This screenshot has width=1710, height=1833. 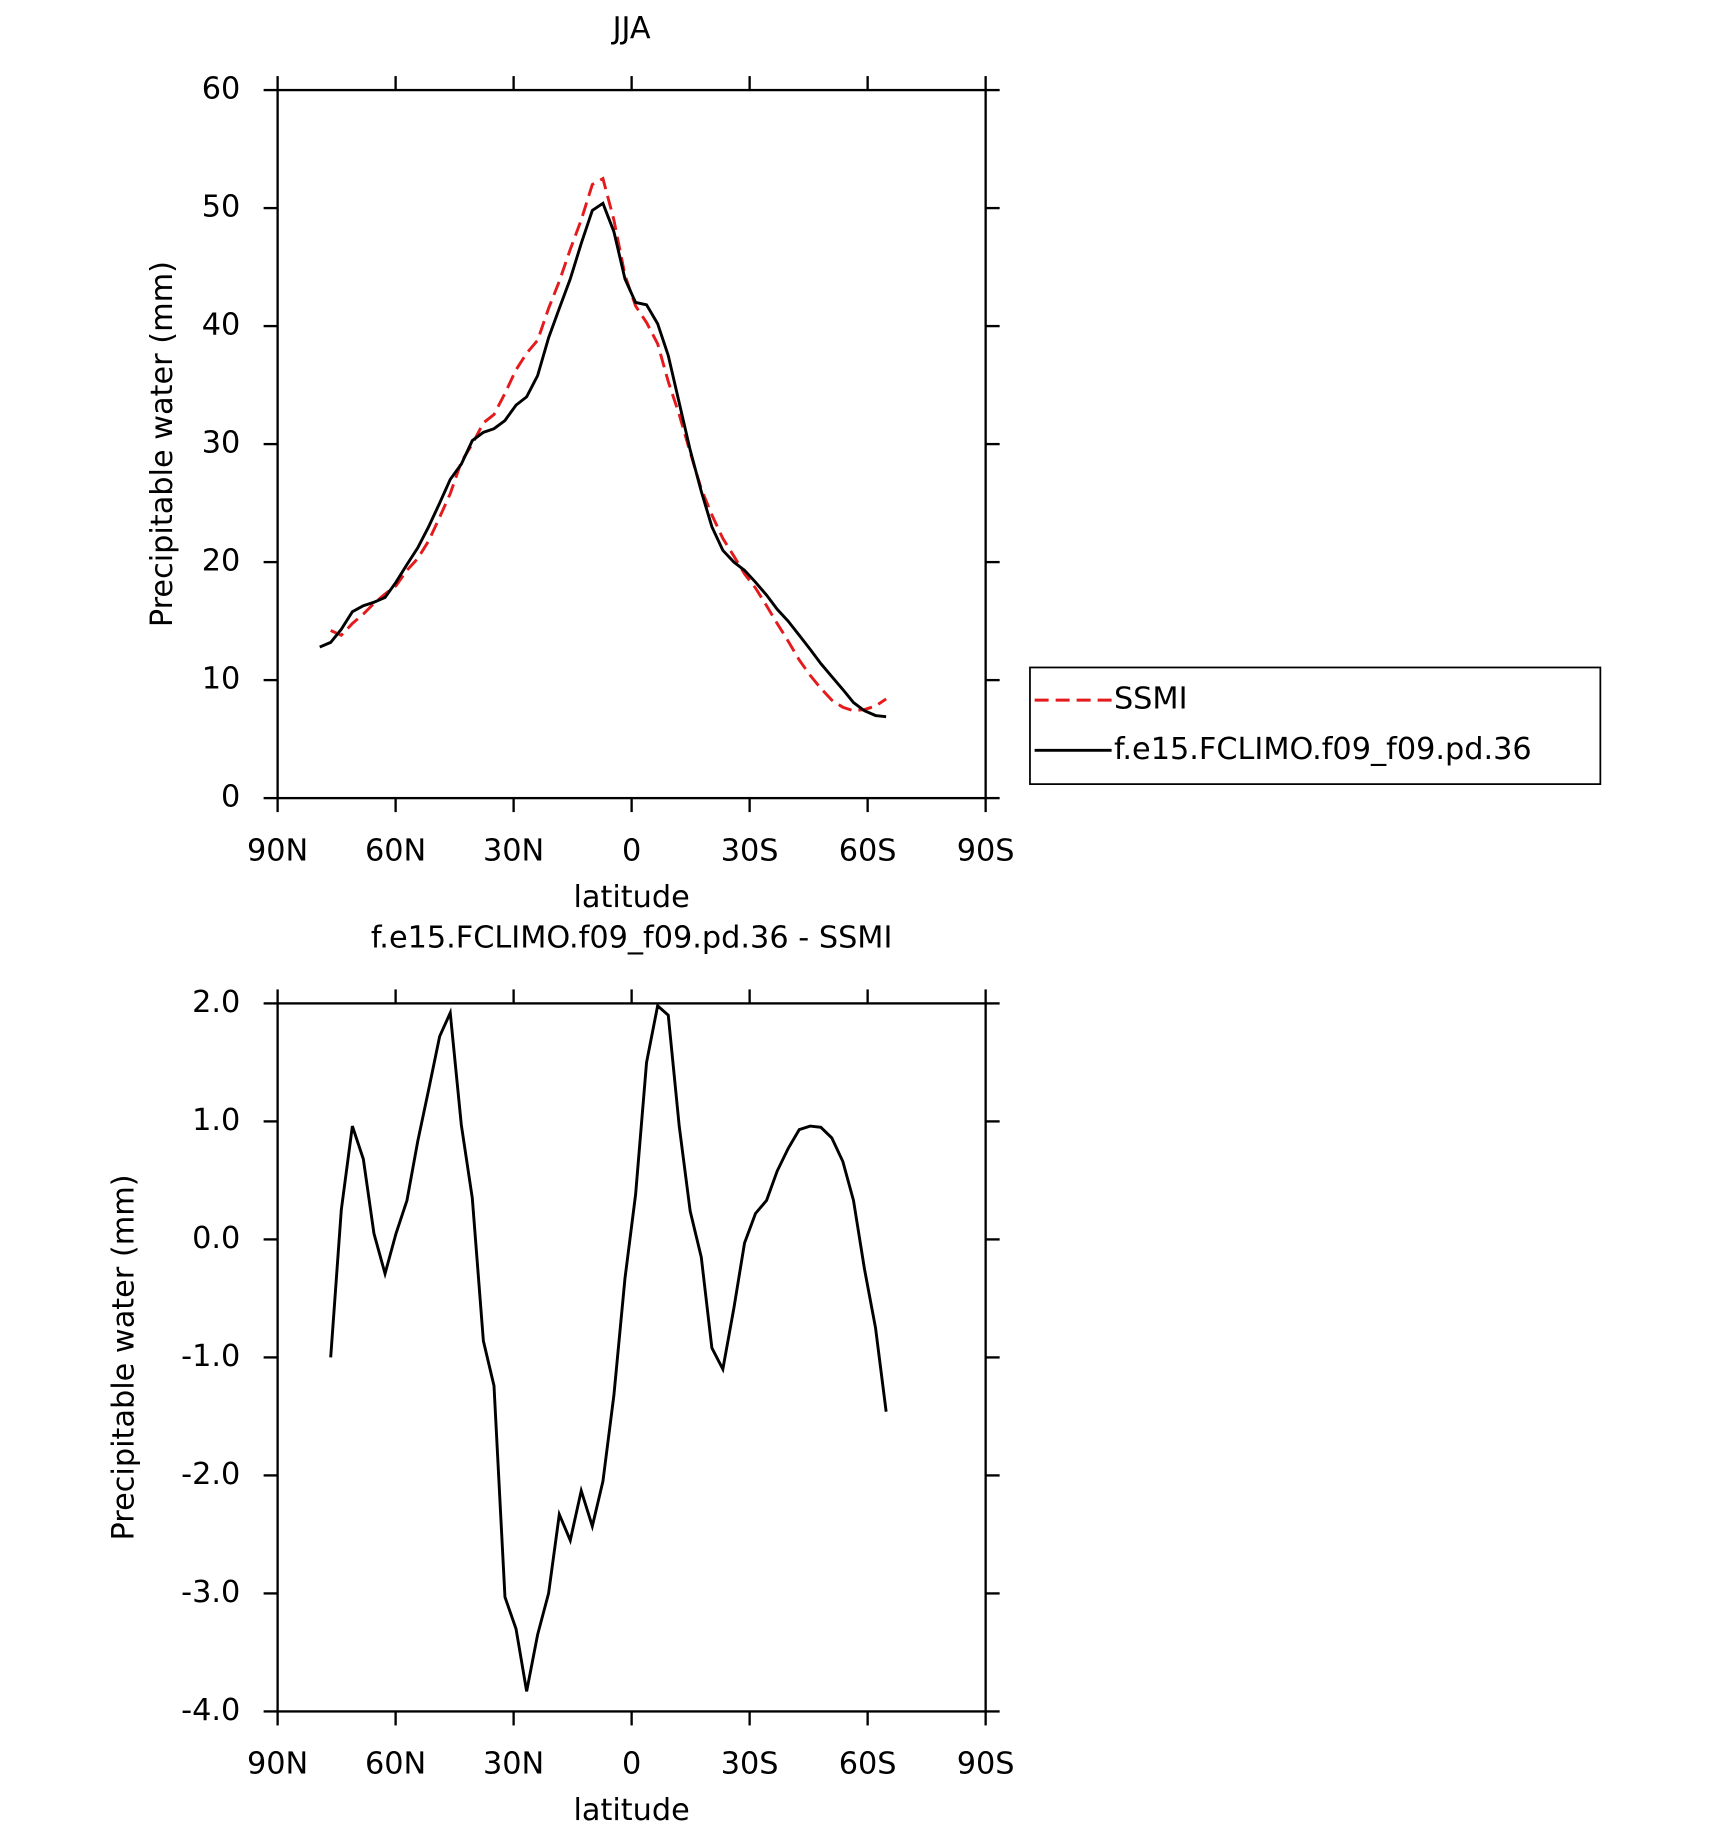 What do you see at coordinates (1151, 699) in the screenshot?
I see `legend-label: SSMI` at bounding box center [1151, 699].